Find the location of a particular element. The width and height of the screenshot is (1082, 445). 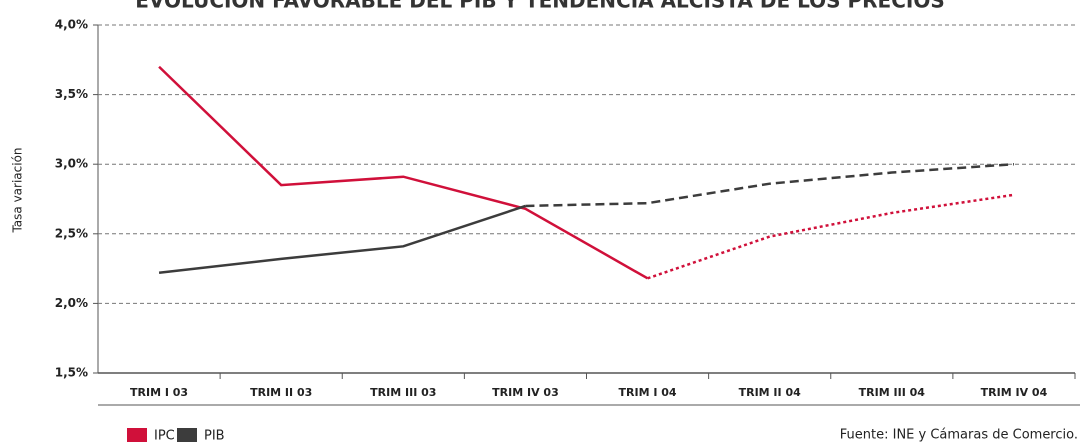

x-tick-label: TRIM II 03 is located at coordinates (281, 392).